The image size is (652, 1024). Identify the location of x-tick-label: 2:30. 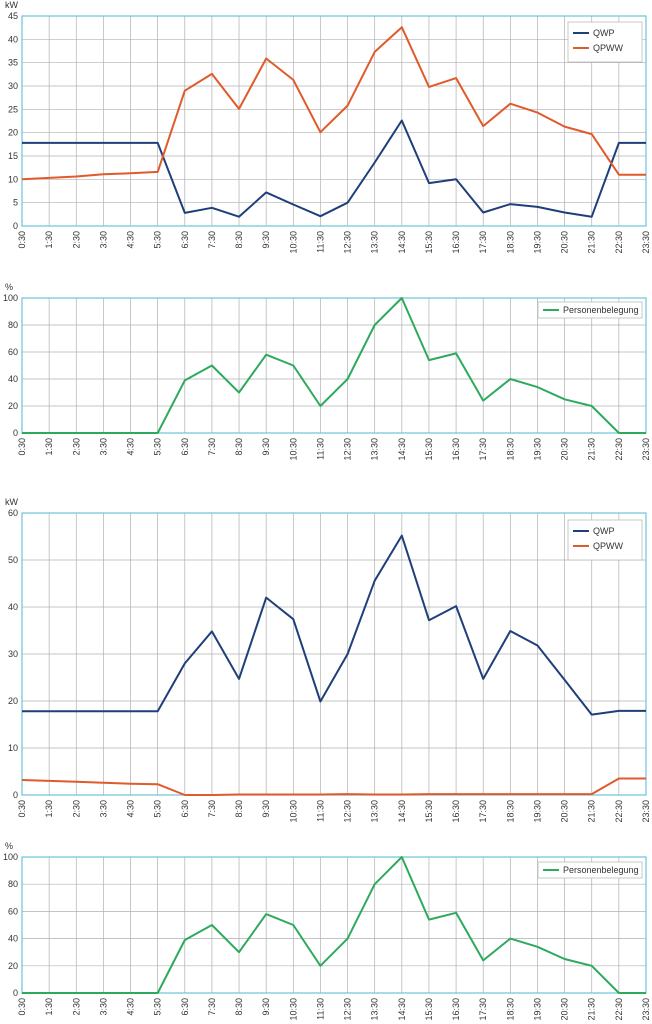
(76, 1007).